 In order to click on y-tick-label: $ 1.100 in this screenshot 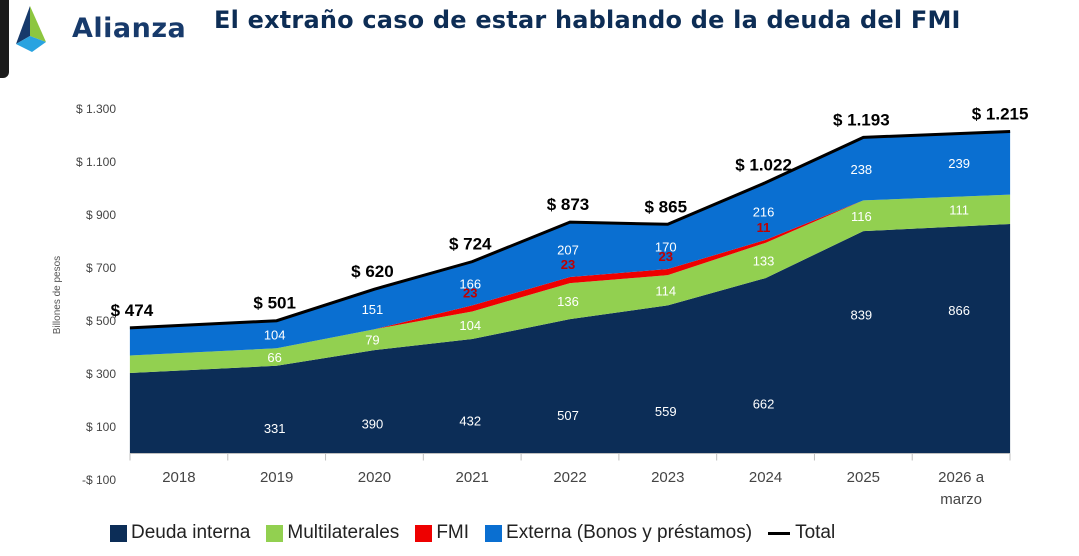, I will do `click(96, 162)`.